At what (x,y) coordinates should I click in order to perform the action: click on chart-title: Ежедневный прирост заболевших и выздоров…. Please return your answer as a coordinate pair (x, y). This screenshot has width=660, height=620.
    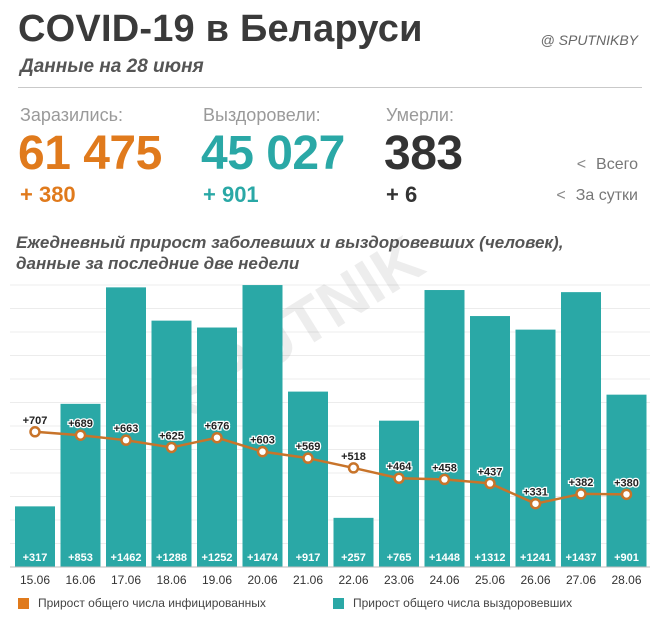
    Looking at the image, I should click on (290, 253).